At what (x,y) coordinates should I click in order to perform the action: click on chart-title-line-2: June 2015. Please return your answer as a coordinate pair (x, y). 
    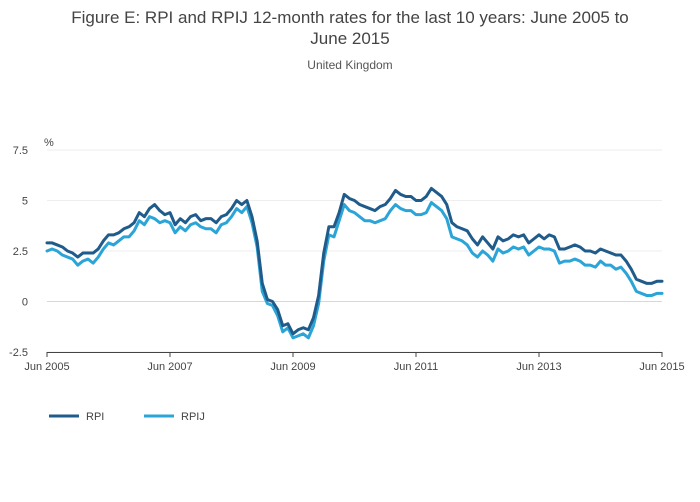
    Looking at the image, I should click on (350, 38).